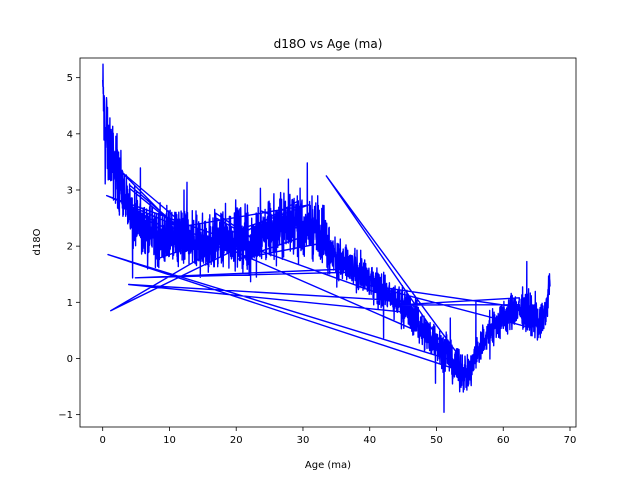  What do you see at coordinates (70, 190) in the screenshot?
I see `y-tick-label: 3` at bounding box center [70, 190].